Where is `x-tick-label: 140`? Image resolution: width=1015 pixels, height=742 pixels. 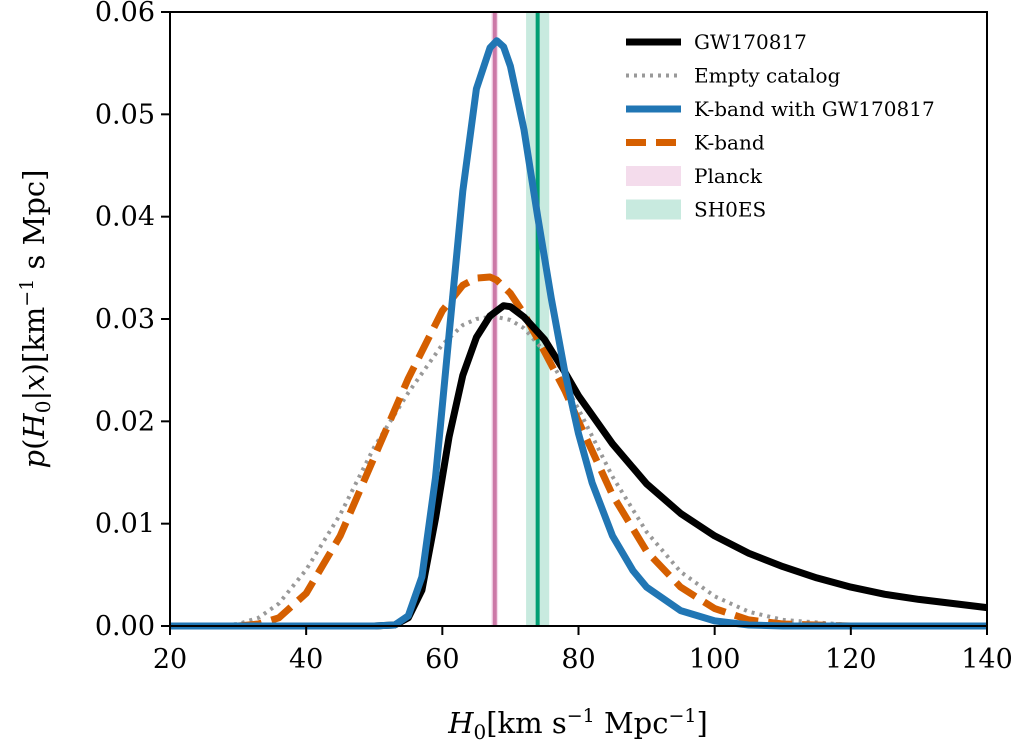
x-tick-label: 140 is located at coordinates (987, 659).